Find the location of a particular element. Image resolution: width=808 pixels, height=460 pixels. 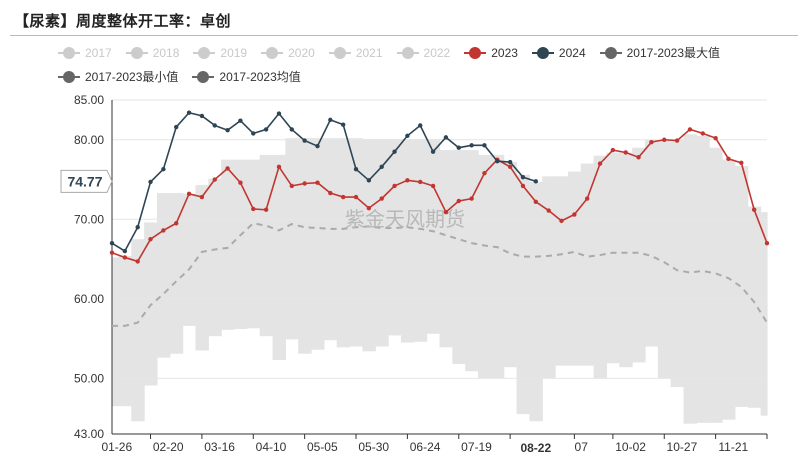

legend-item: 2017-2023最小值 is located at coordinates (118, 77).